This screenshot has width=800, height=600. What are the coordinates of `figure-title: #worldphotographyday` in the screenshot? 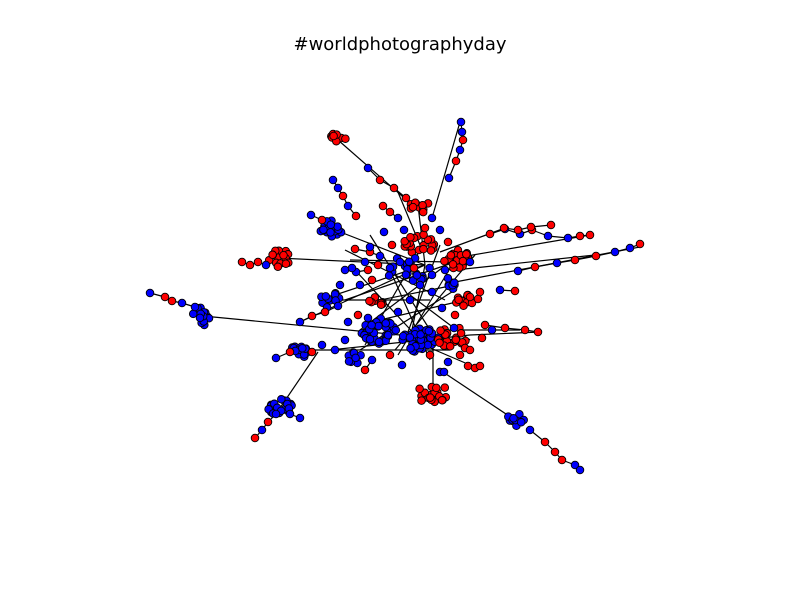 It's located at (400, 44).